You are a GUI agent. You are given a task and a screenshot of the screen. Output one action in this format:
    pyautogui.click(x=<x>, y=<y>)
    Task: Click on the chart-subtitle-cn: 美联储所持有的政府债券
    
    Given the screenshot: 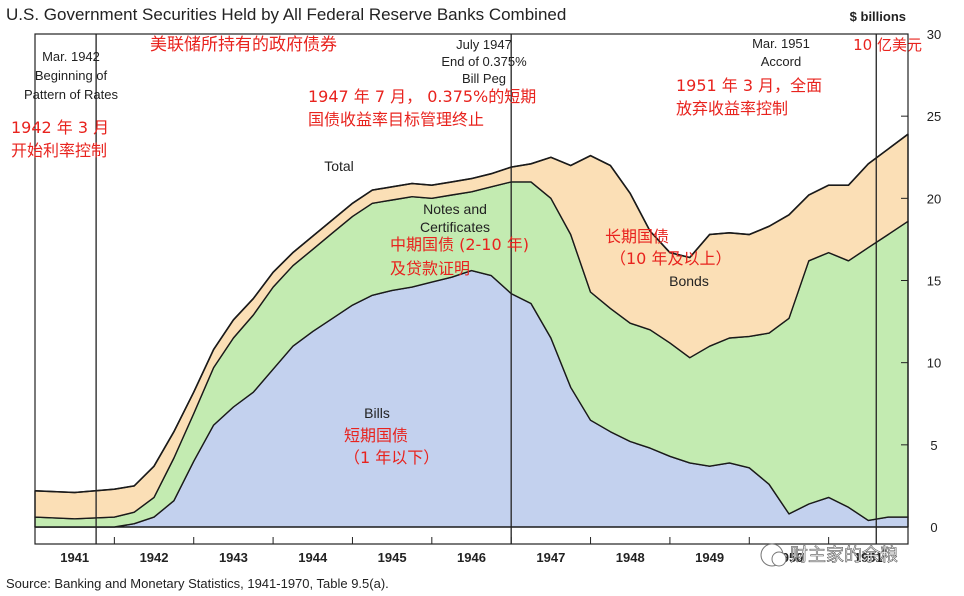 What is the action you would take?
    pyautogui.click(x=243, y=45)
    